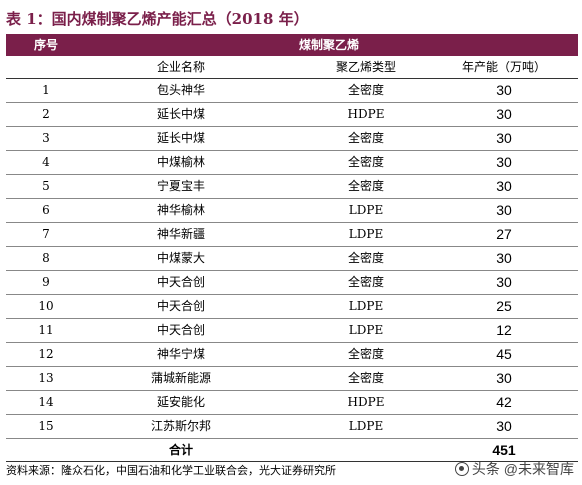 The height and width of the screenshot is (485, 582). Describe the element at coordinates (180, 210) in the screenshot. I see `row-company: 神华榆林` at that location.